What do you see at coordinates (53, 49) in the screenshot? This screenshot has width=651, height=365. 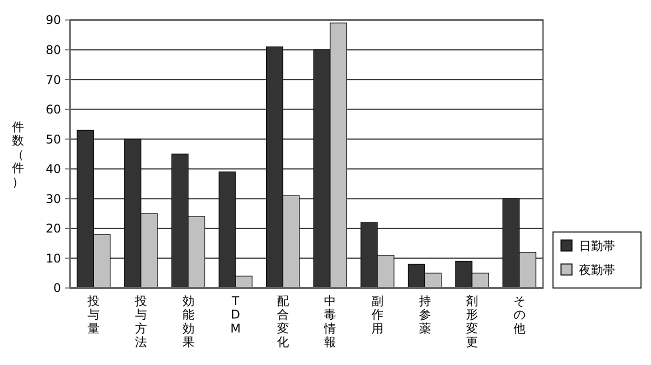 I see `y-tick-label: 80` at bounding box center [53, 49].